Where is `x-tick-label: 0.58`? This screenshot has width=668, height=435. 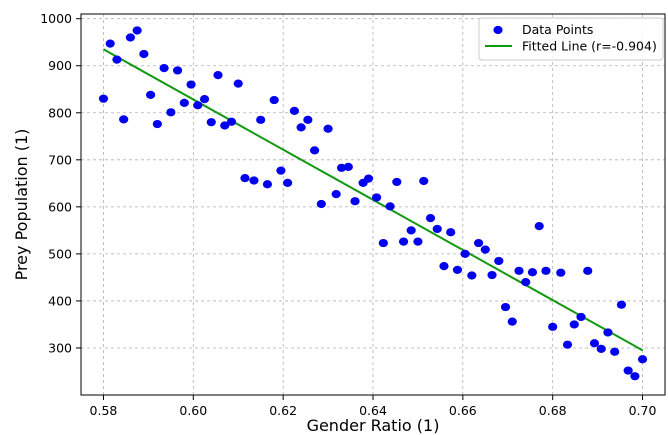
x-tick-label: 0.58 is located at coordinates (104, 410).